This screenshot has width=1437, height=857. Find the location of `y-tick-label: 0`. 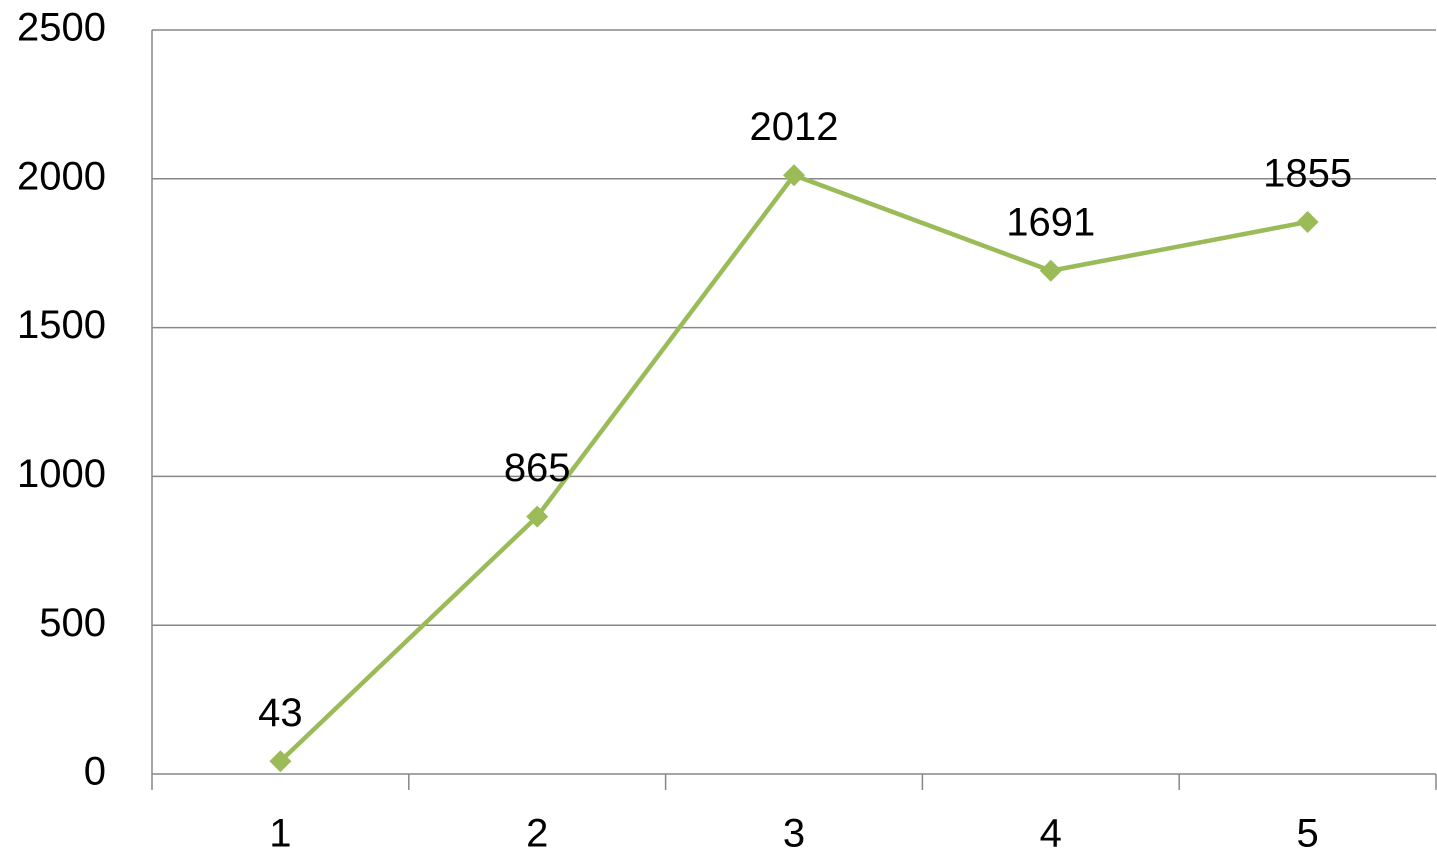

y-tick-label: 0 is located at coordinates (95, 772).